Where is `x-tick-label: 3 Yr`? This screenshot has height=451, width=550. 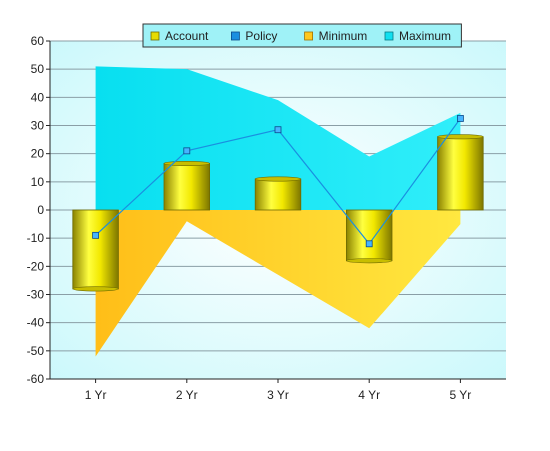
x-tick-label: 3 Yr is located at coordinates (278, 395).